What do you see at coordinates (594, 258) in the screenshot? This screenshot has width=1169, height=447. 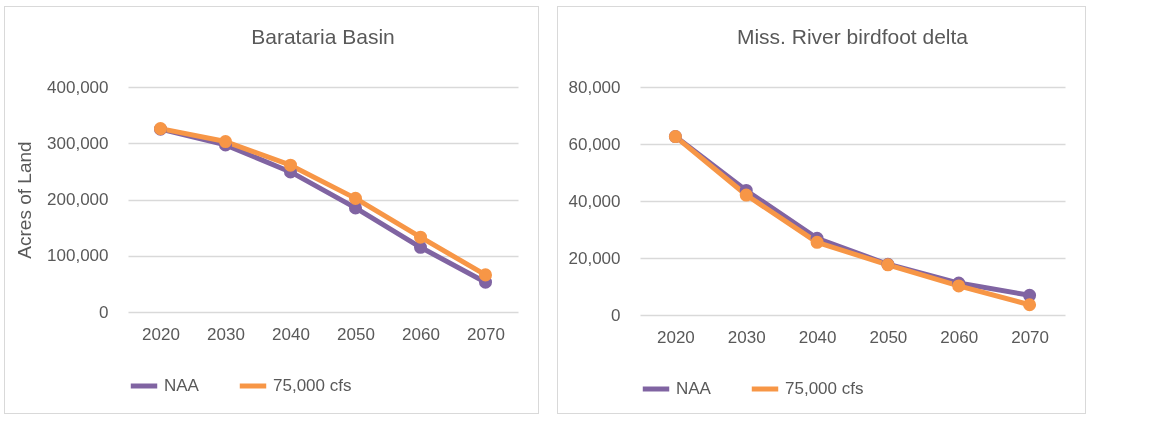 I see `y-tick-label: 20,000` at bounding box center [594, 258].